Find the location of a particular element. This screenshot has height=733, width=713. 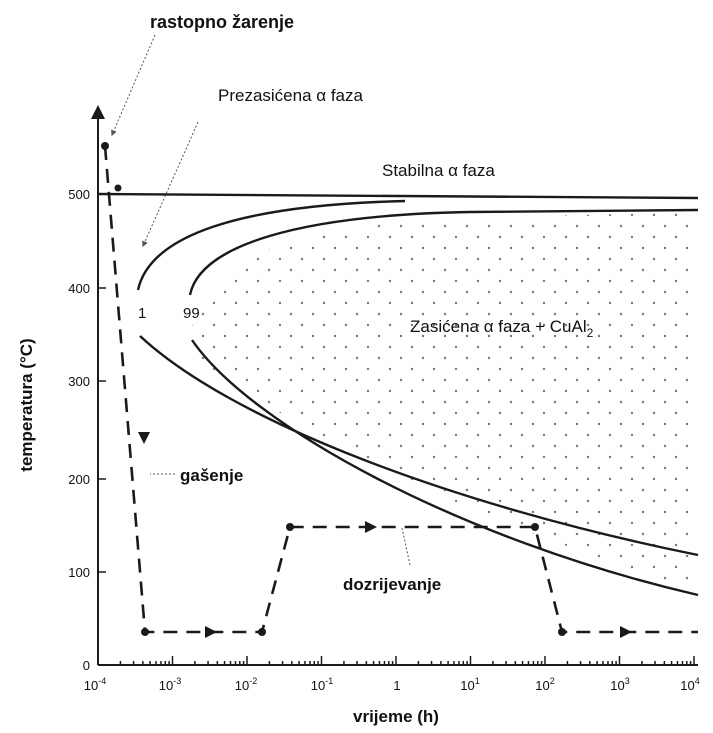

label-curve-1: 1 is located at coordinates (142, 313).